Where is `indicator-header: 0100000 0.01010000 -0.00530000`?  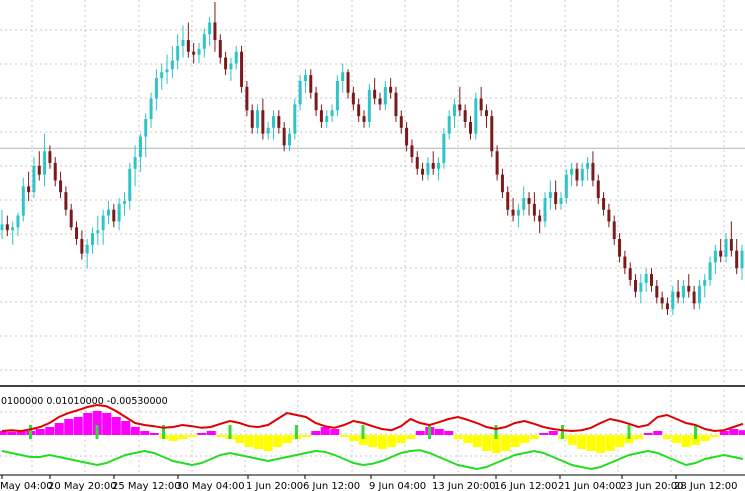
indicator-header: 0100000 0.01010000 -0.00530000 is located at coordinates (84, 401).